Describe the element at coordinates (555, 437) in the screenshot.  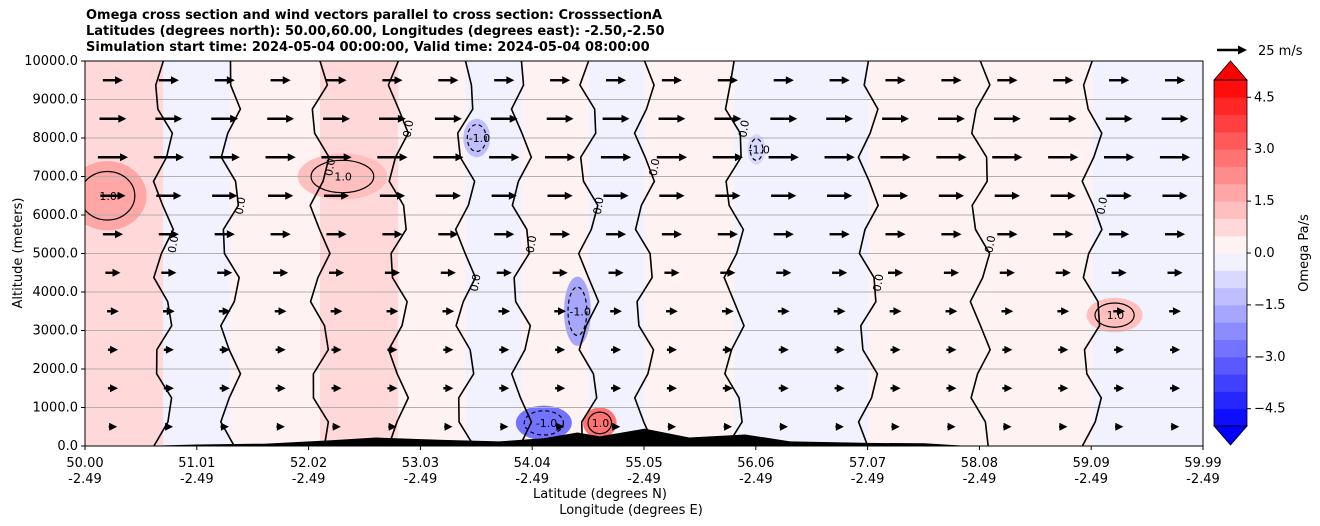
I see `terrain-profile` at that location.